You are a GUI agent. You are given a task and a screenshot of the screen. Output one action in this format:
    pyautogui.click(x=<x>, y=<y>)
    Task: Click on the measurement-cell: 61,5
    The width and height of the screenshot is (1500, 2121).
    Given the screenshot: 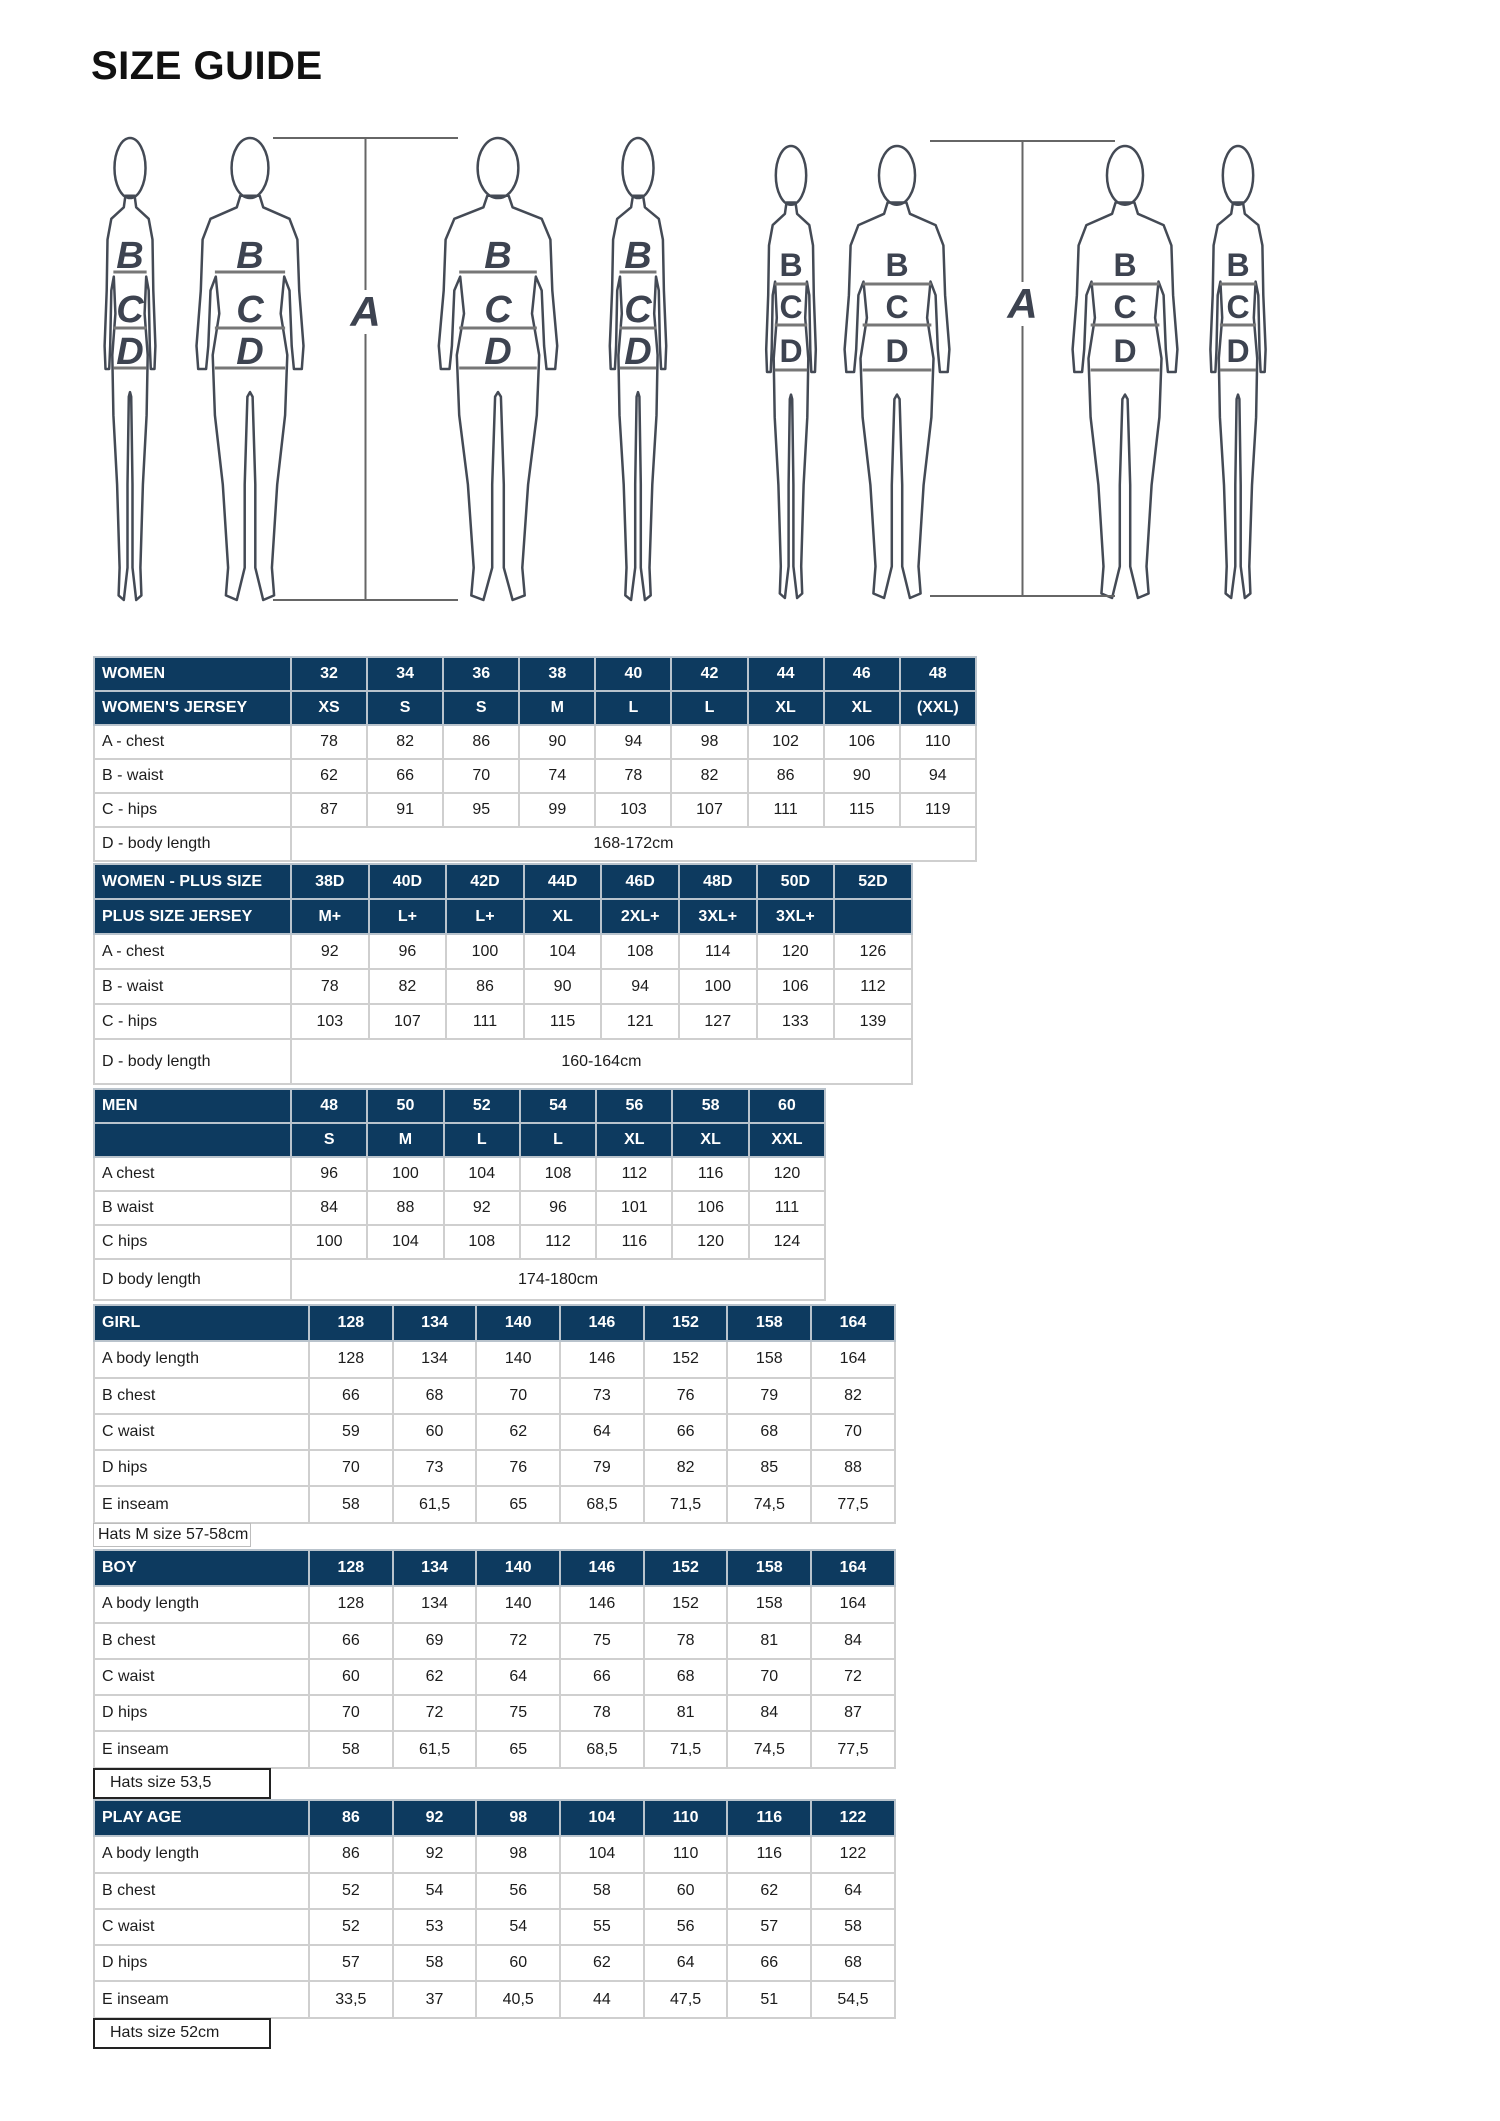 What is the action you would take?
    pyautogui.click(x=434, y=1749)
    